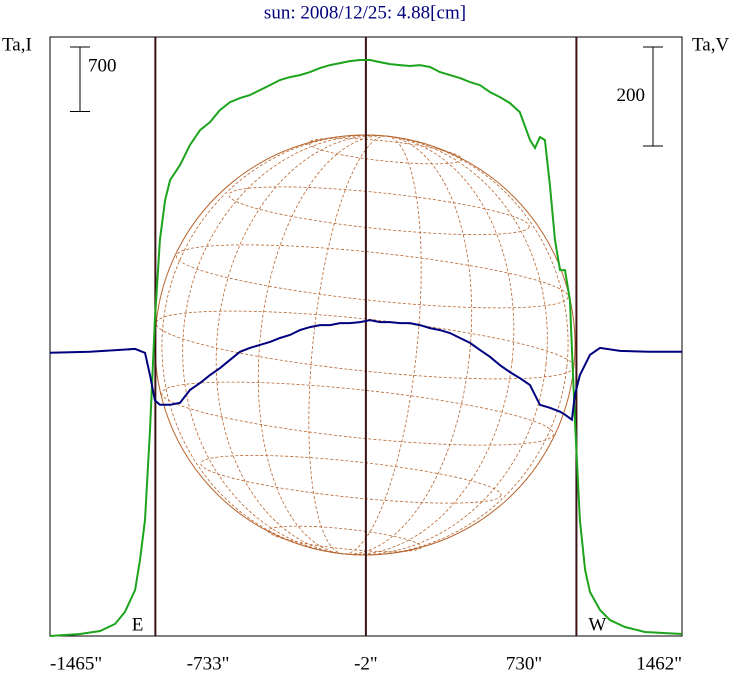  I want to click on y2-axis-label: Ta,V, so click(710, 44).